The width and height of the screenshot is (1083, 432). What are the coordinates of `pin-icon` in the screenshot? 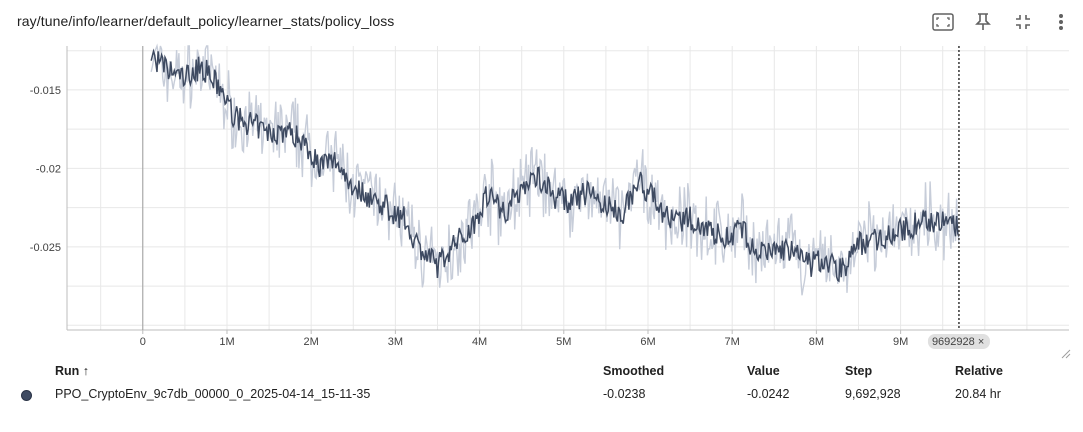 It's located at (983, 21).